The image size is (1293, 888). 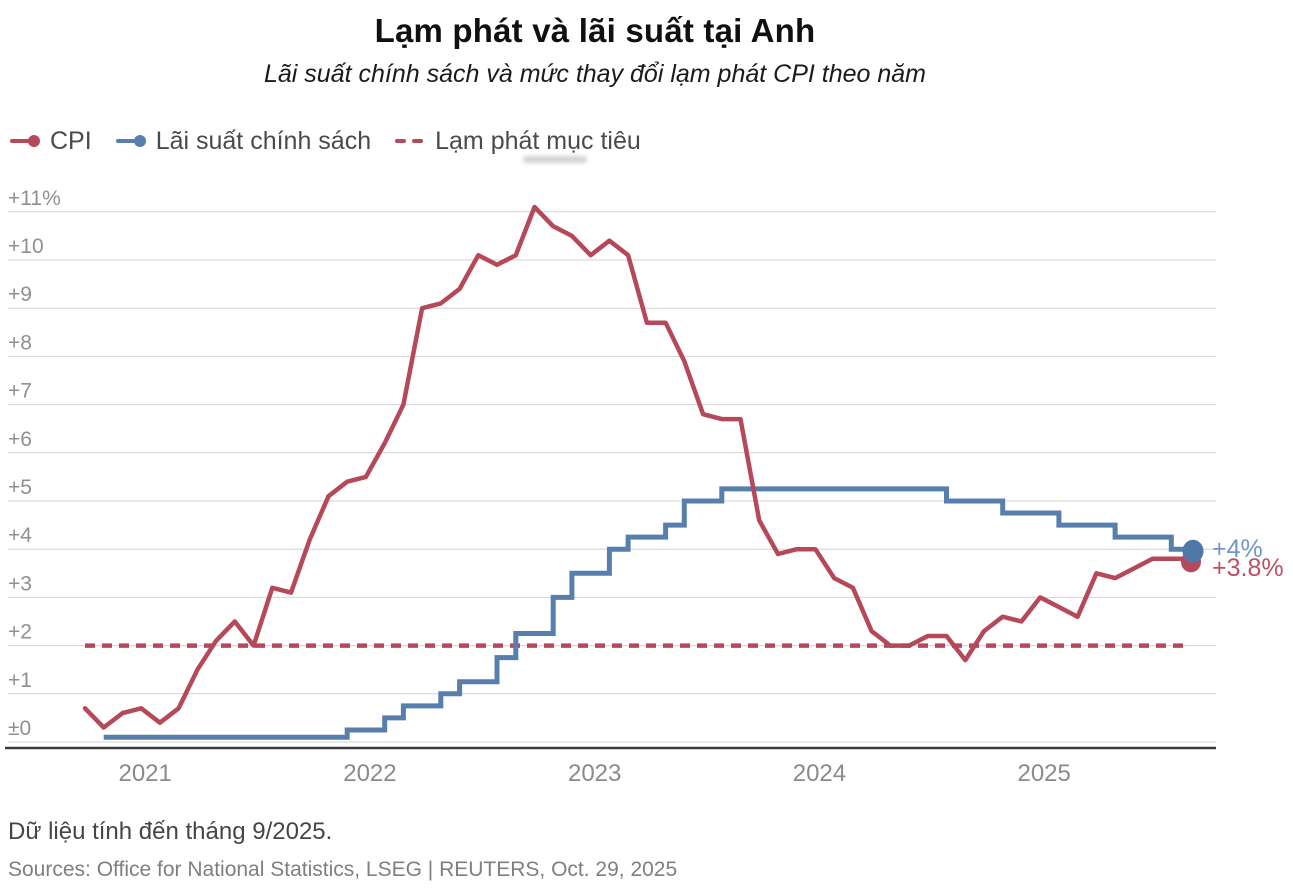 I want to click on policy-end-dot, so click(x=1193, y=551).